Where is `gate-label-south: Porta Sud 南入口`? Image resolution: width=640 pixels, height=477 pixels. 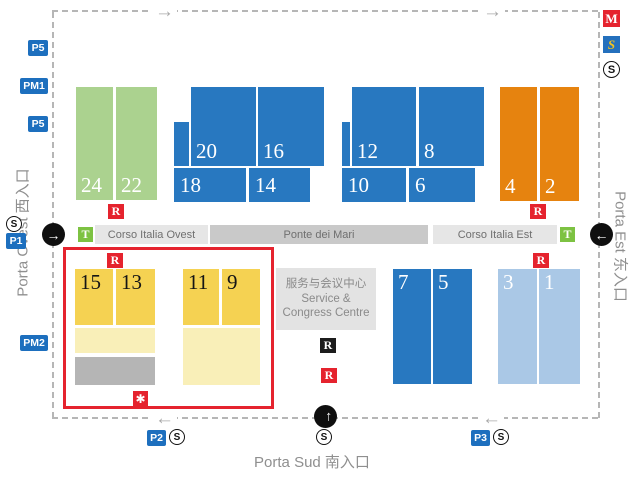
gate-label-south: Porta Sud 南入口 is located at coordinates (312, 462).